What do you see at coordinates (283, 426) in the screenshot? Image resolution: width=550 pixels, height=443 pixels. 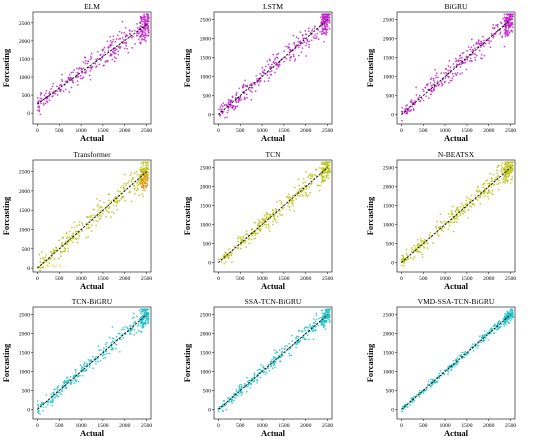 I see `x-tick-label: 1500` at bounding box center [283, 426].